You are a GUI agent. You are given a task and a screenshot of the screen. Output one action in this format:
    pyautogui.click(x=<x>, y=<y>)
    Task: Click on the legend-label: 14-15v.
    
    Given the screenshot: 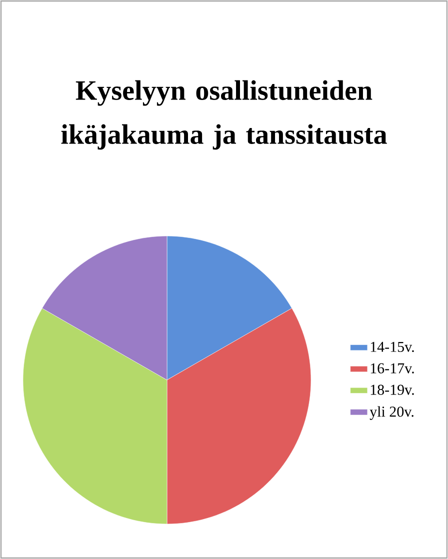 What is the action you would take?
    pyautogui.click(x=392, y=347)
    